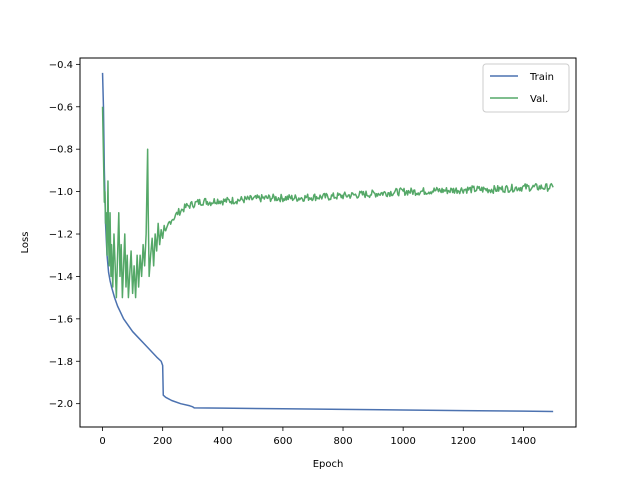 This screenshot has height=480, width=640. What do you see at coordinates (61, 277) in the screenshot?
I see `y-tick-label: −1.4` at bounding box center [61, 277].